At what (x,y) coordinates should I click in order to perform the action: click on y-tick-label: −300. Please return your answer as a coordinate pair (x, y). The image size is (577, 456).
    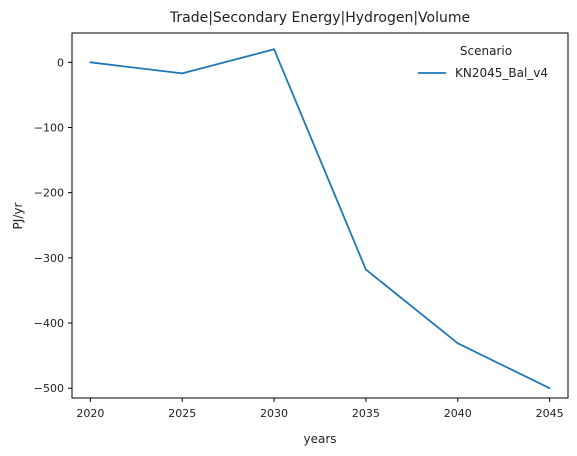
    Looking at the image, I should click on (49, 258).